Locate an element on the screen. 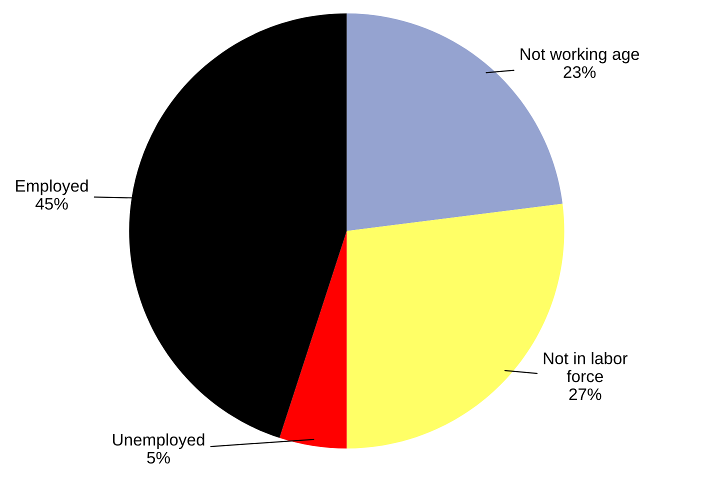 The width and height of the screenshot is (709, 477). data-label: 45% is located at coordinates (51, 204).